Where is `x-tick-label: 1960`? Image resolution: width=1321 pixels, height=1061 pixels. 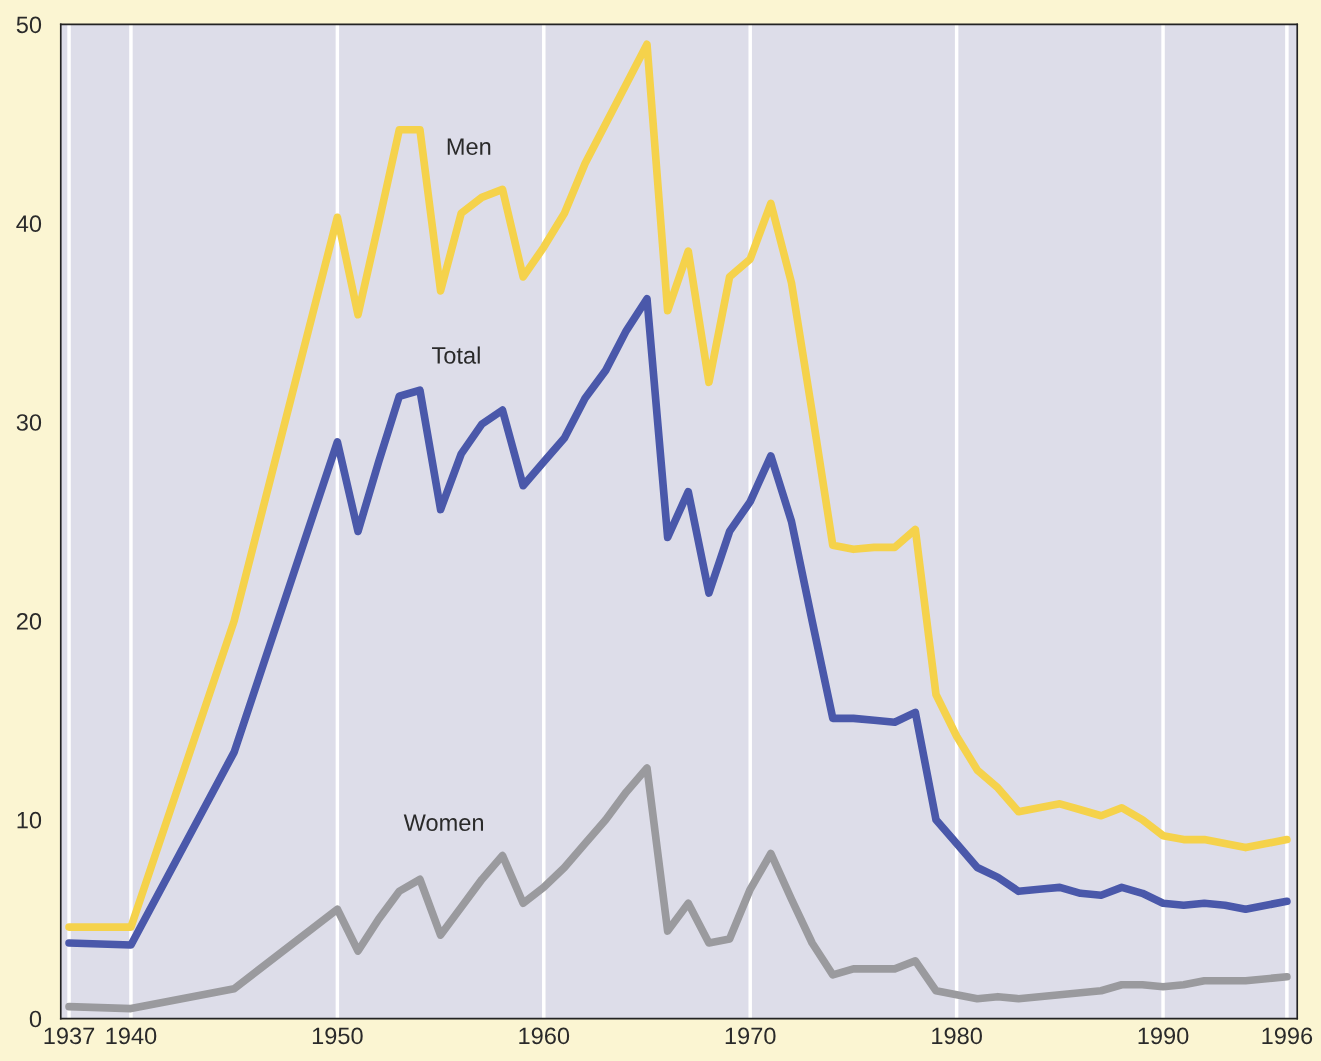
x-tick-label: 1960 is located at coordinates (544, 1036).